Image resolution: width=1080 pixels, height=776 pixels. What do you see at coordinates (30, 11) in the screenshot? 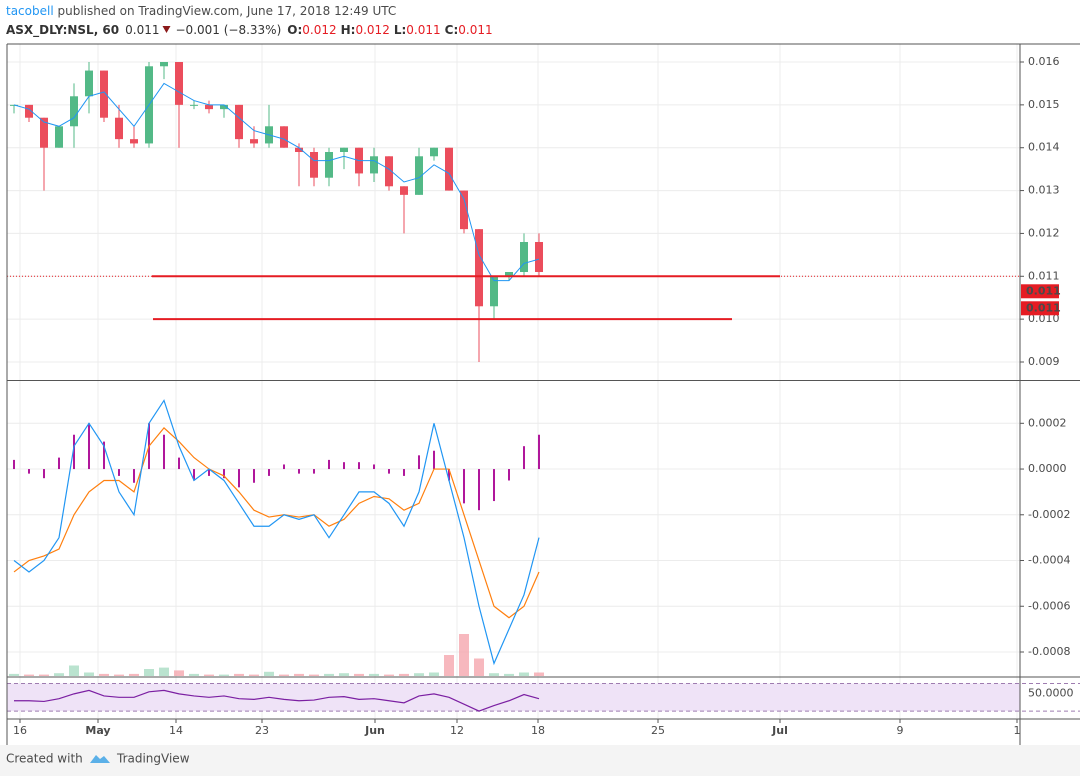
I see `author: tacobell` at bounding box center [30, 11].